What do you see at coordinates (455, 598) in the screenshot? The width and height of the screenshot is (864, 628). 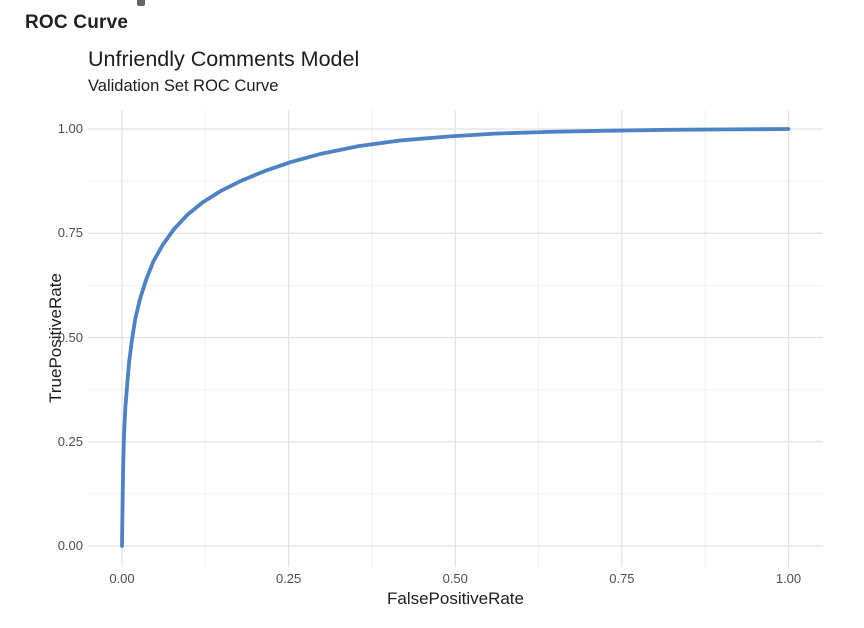 I see `x-axis-title: FalsePositiveRate` at bounding box center [455, 598].